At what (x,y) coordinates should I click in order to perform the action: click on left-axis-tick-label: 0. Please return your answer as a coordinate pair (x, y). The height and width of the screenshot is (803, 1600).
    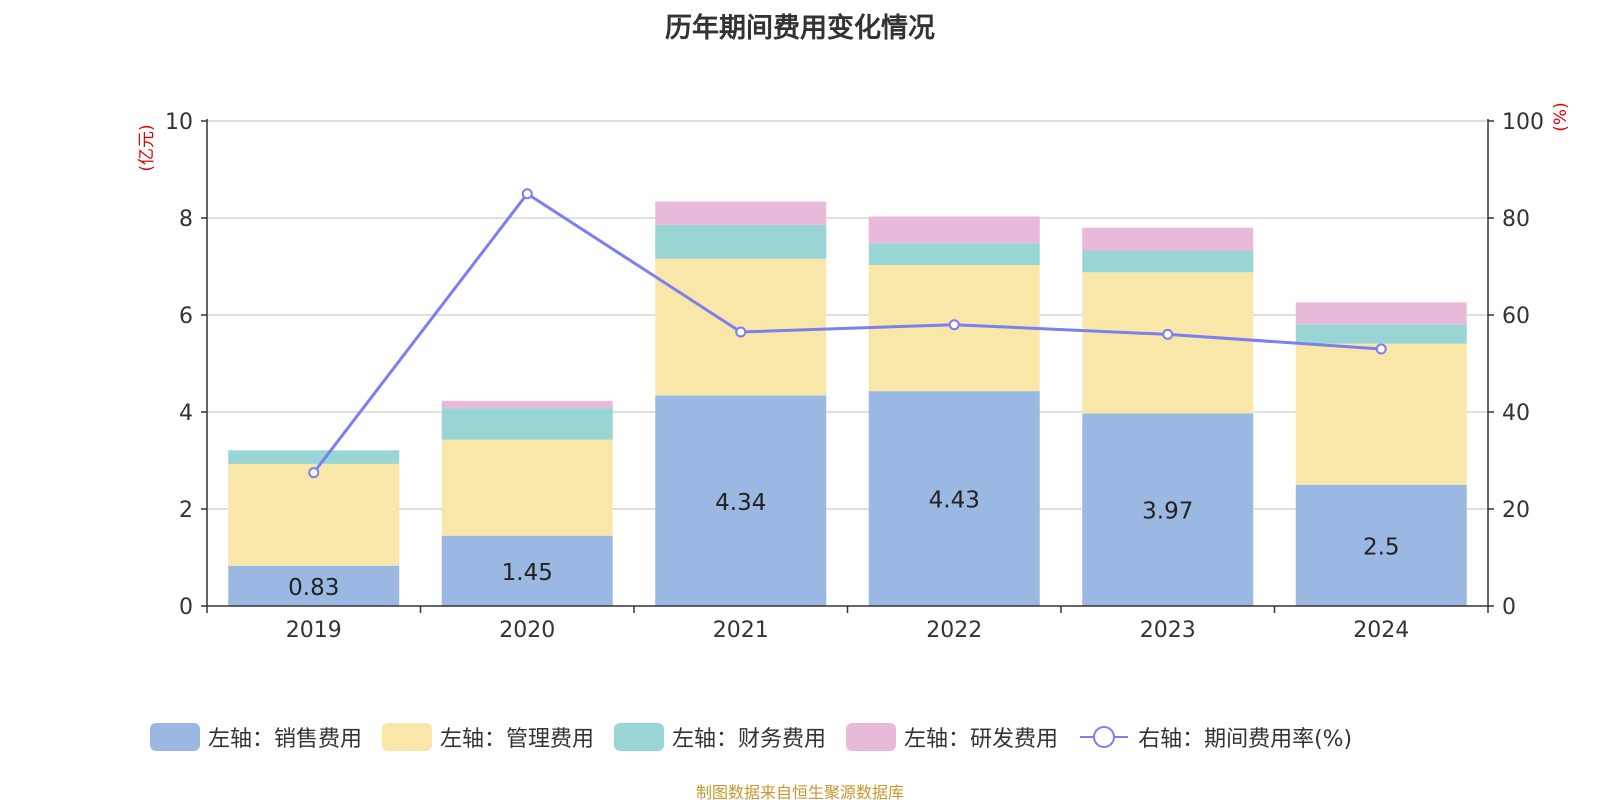
    Looking at the image, I should click on (186, 607).